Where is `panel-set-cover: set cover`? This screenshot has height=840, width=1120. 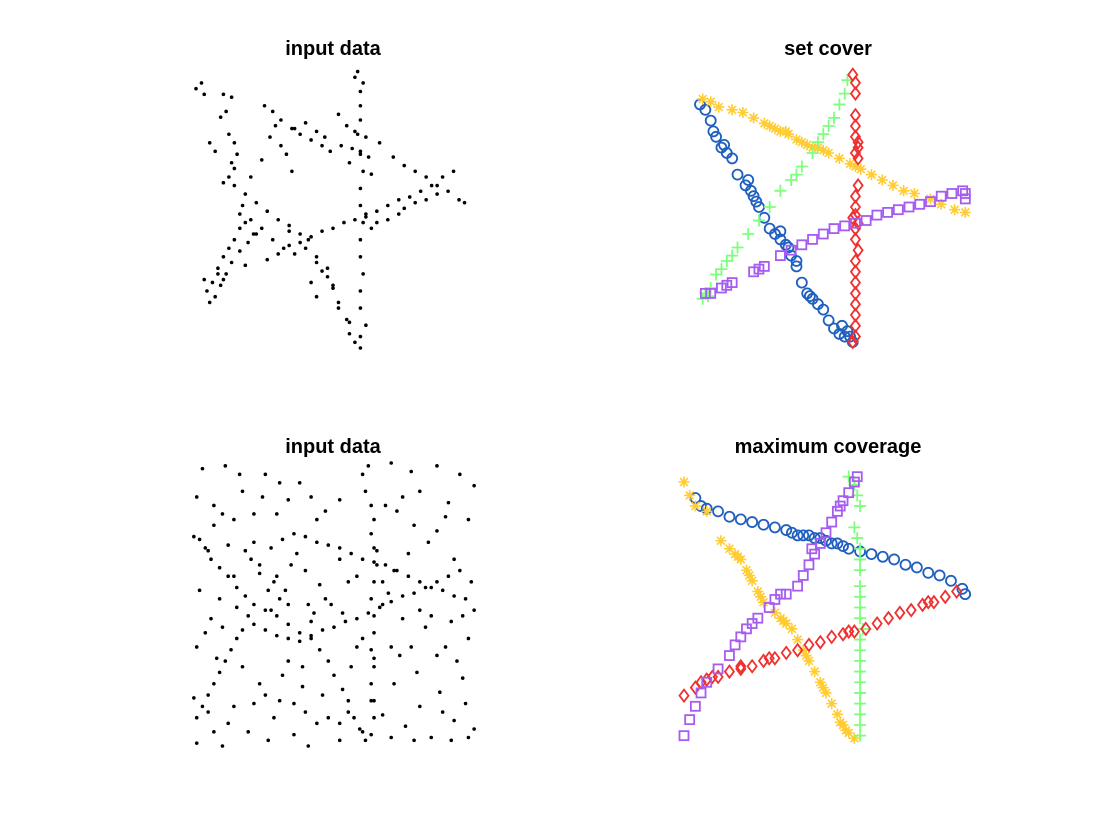
panel-set-cover: set cover is located at coordinates (832, 194).